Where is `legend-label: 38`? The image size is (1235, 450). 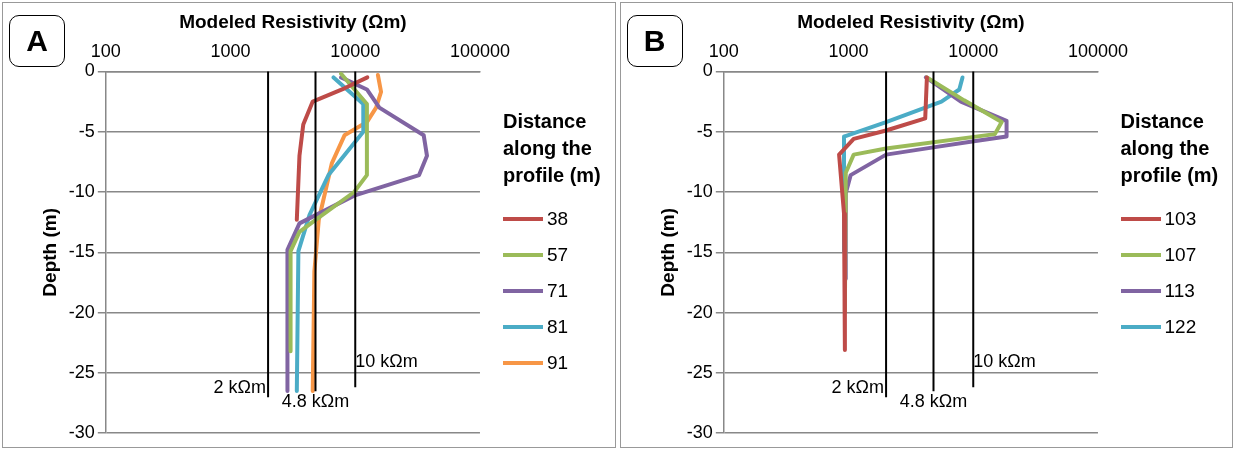
legend-label: 38 is located at coordinates (558, 219).